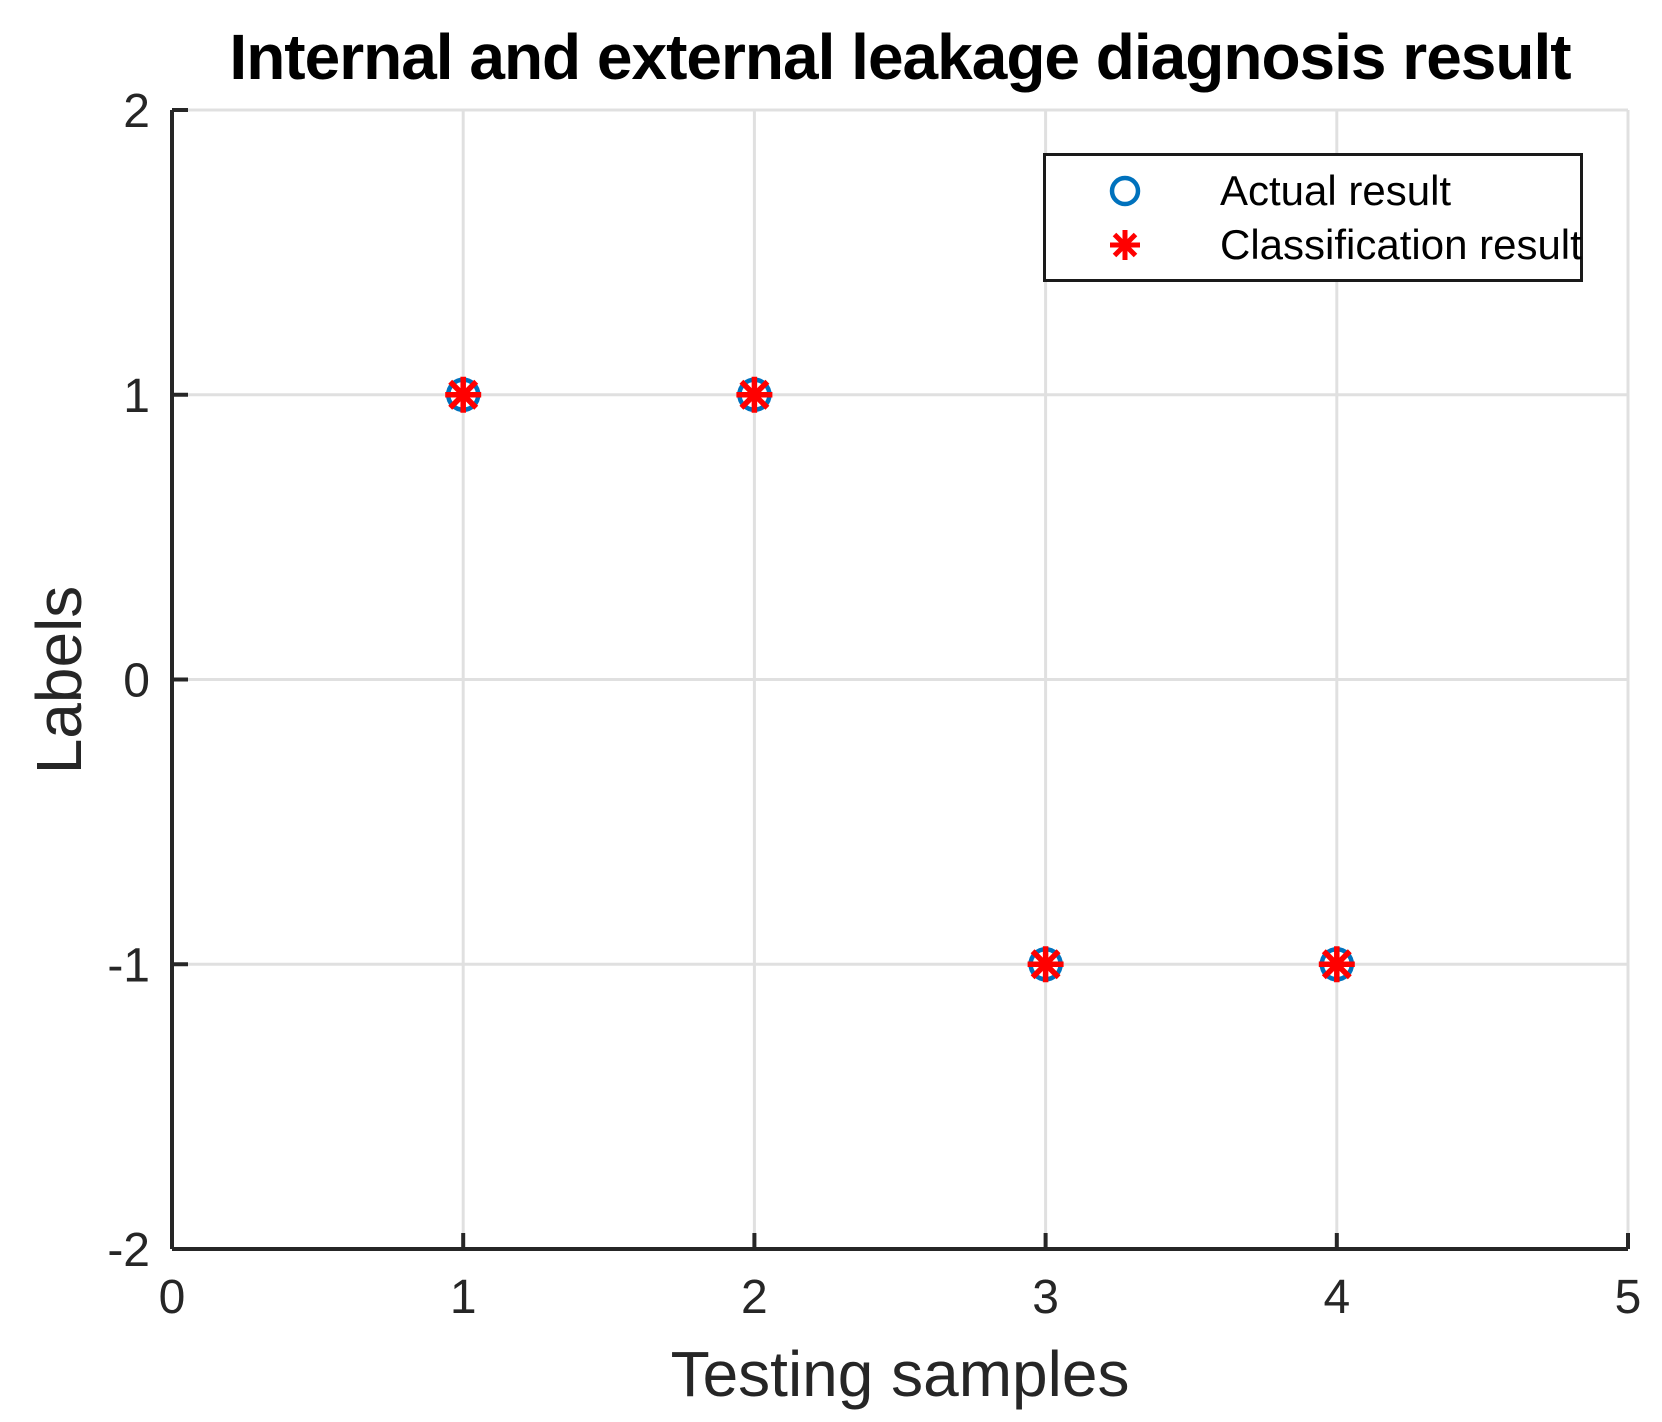 The image size is (1662, 1422). Describe the element at coordinates (1336, 190) in the screenshot. I see `legend-label-actual-result: Actual result` at that location.